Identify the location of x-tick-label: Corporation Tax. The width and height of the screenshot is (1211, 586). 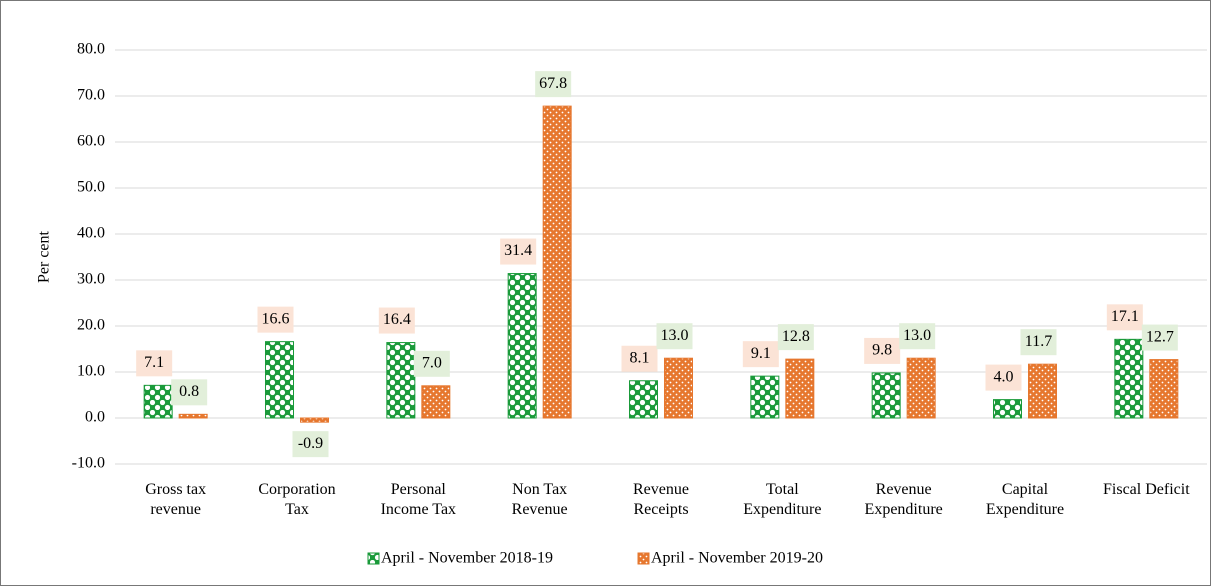
(297, 499).